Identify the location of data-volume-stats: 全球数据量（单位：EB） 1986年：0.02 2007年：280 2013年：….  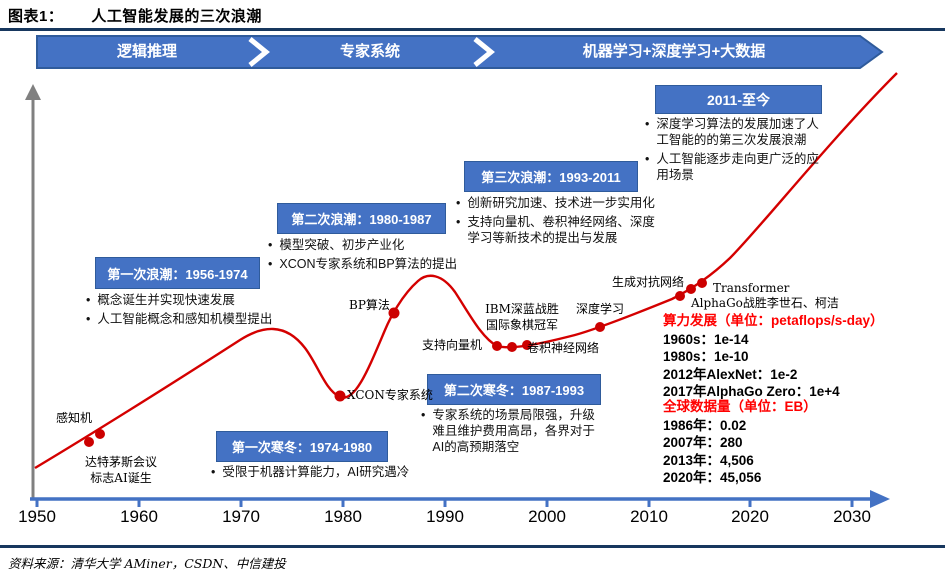
(803, 442).